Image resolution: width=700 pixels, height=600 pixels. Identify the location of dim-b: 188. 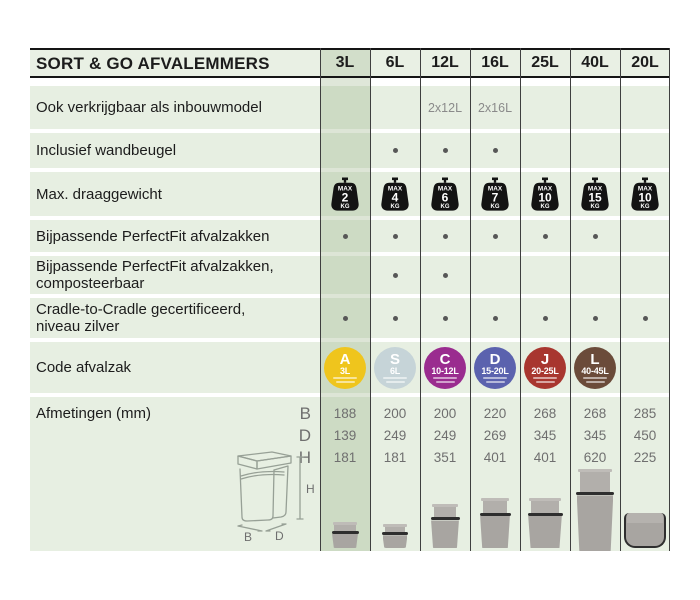
(345, 413).